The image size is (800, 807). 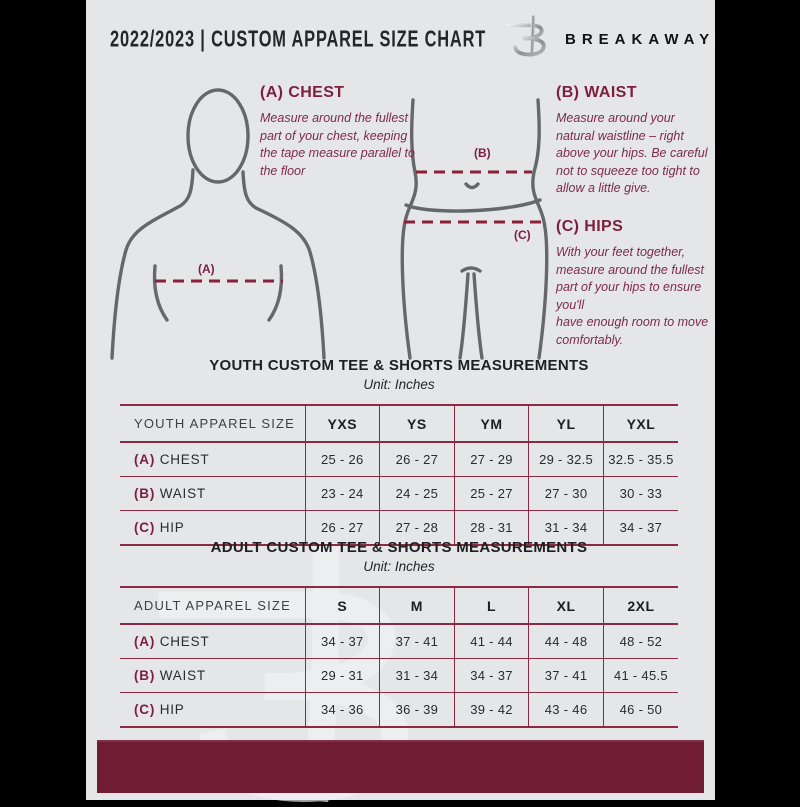 I want to click on size-range-cell: 27 - 28, so click(x=417, y=527).